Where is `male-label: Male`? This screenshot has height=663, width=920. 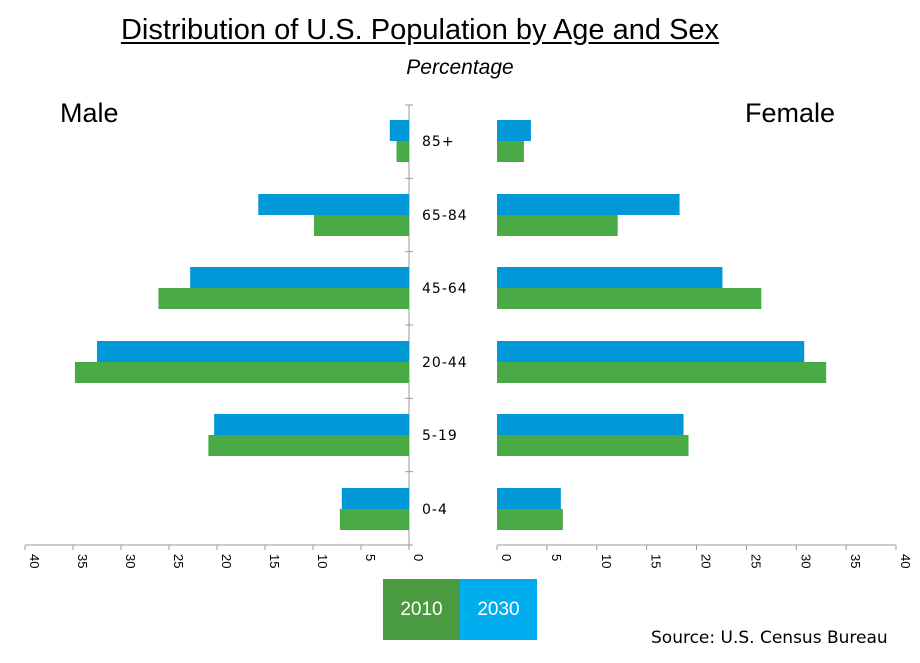 male-label: Male is located at coordinates (89, 113).